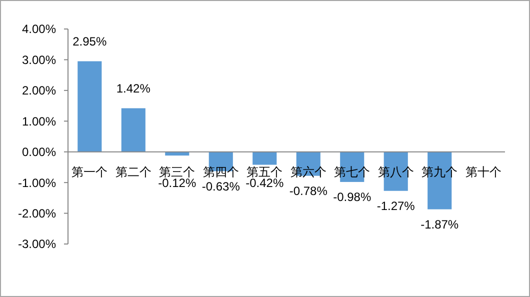  What do you see at coordinates (221, 186) in the screenshot?
I see `data-label: -0.63%` at bounding box center [221, 186].